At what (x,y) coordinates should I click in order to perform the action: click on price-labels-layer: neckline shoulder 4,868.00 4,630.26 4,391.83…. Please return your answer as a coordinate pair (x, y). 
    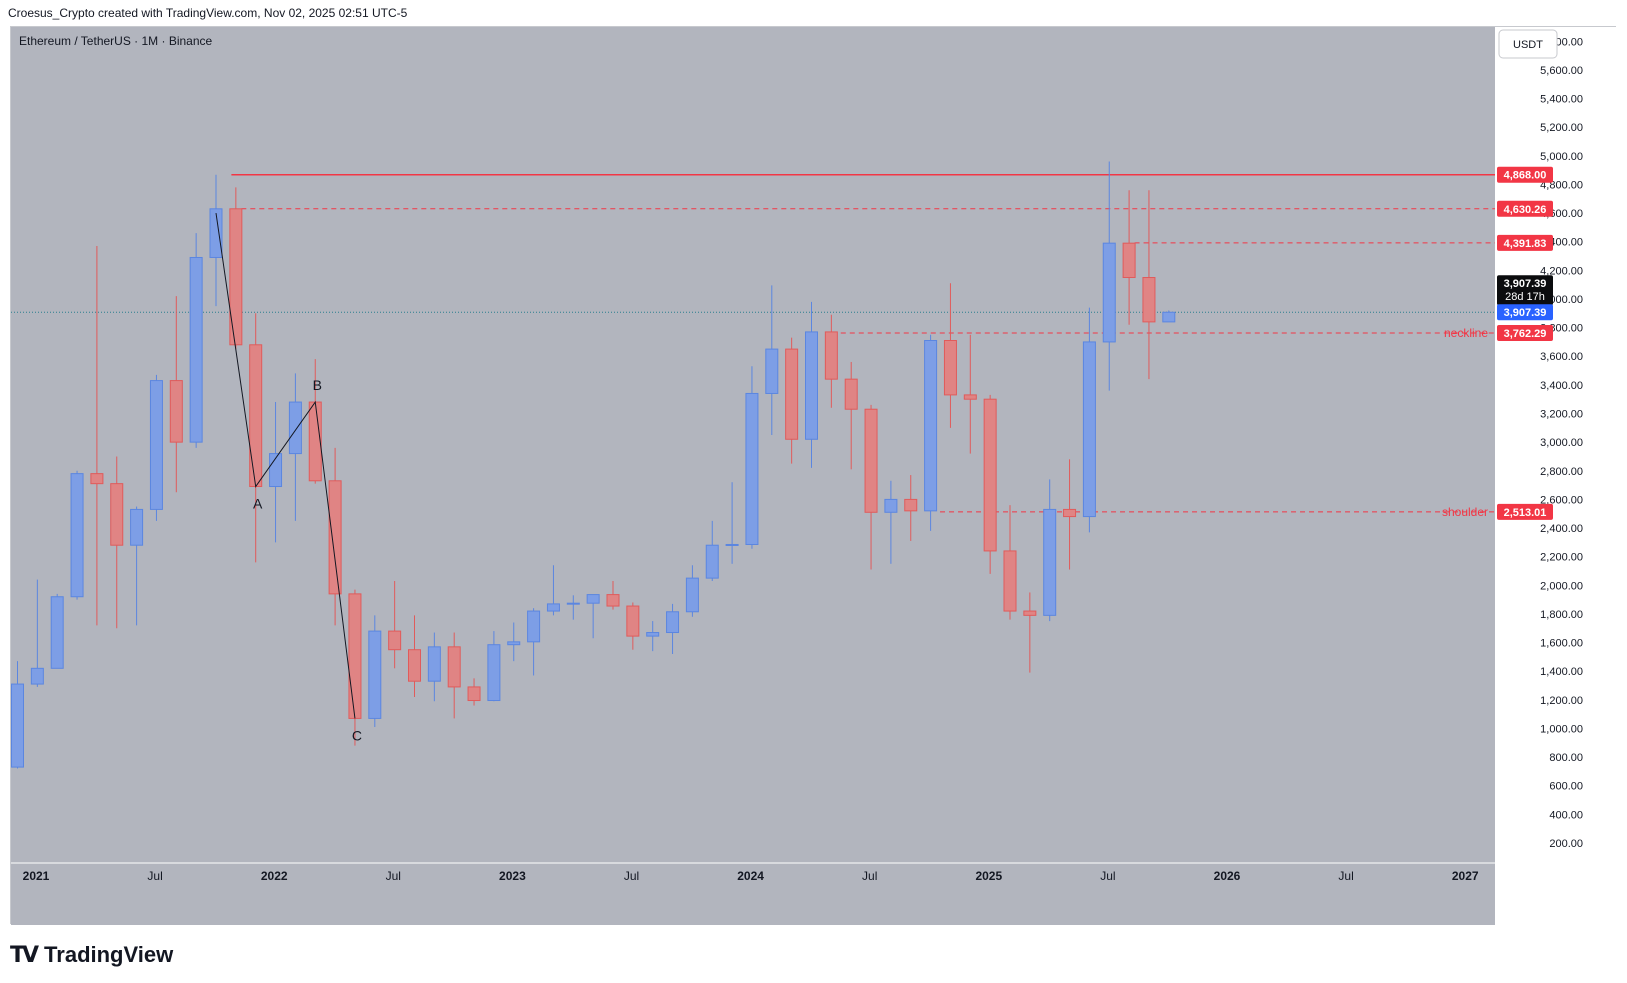
    Looking at the image, I should click on (1497, 343).